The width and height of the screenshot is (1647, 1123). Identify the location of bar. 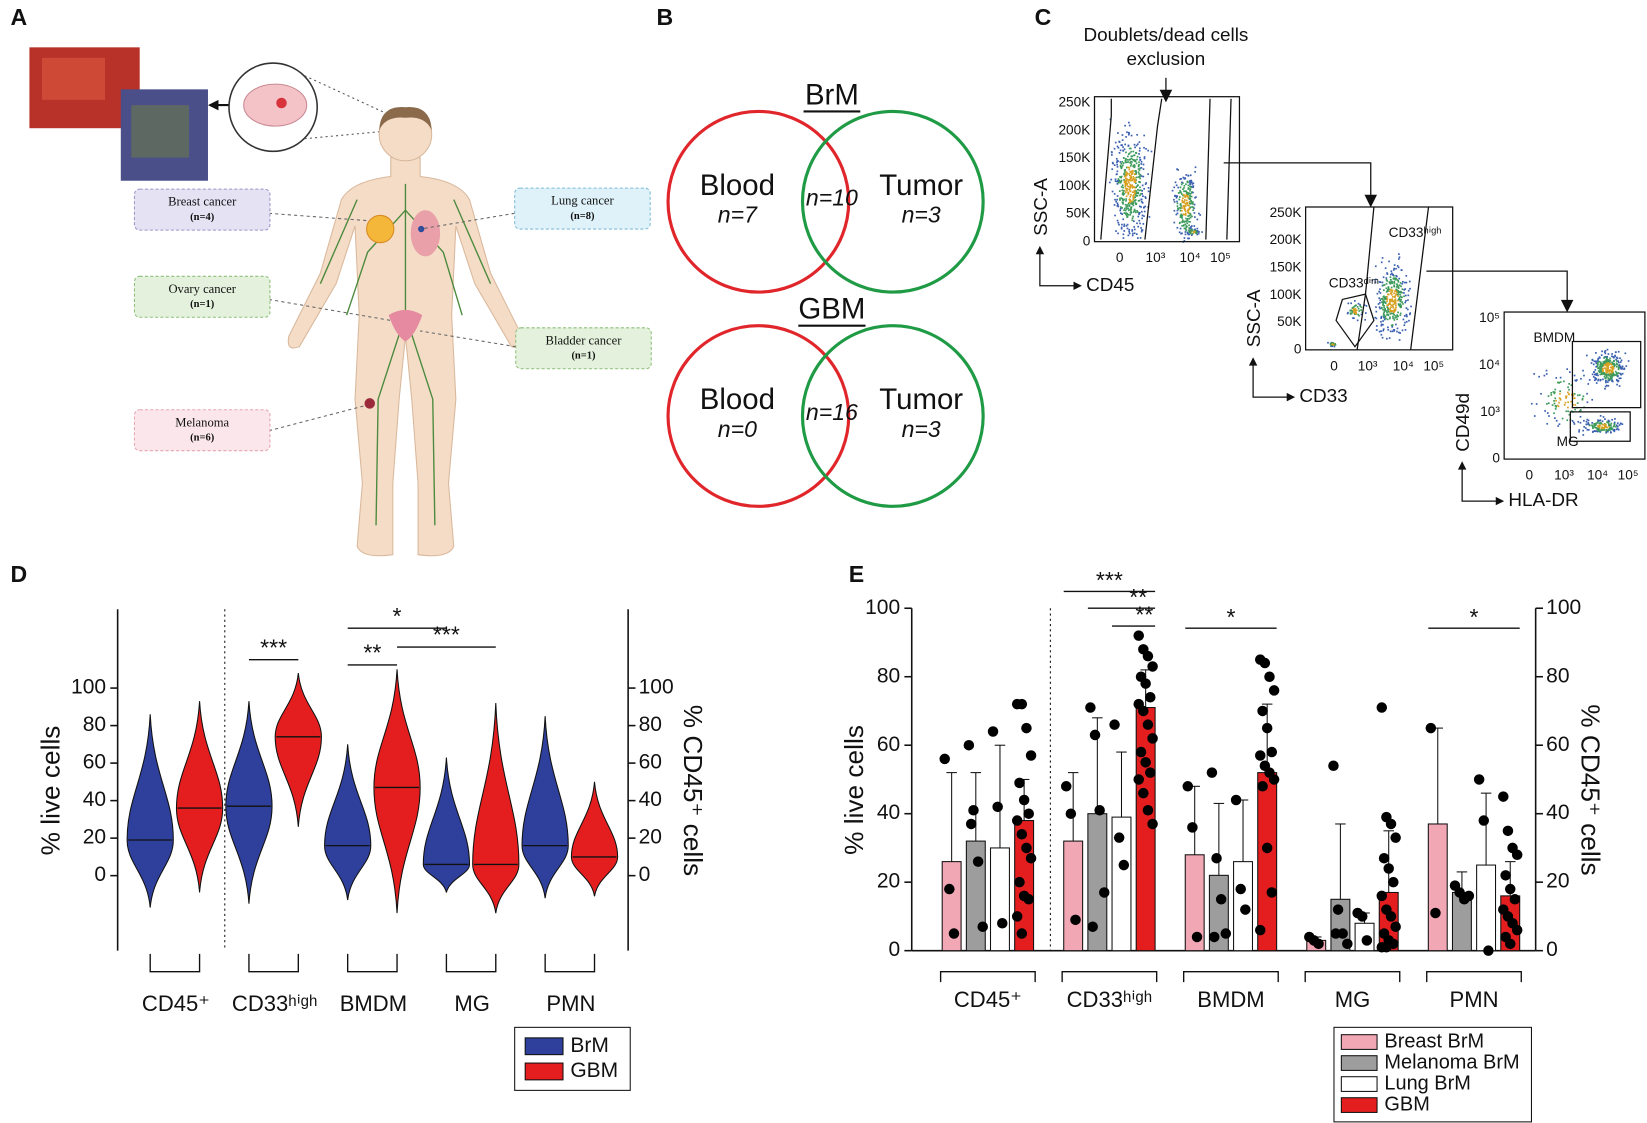
(1437, 887).